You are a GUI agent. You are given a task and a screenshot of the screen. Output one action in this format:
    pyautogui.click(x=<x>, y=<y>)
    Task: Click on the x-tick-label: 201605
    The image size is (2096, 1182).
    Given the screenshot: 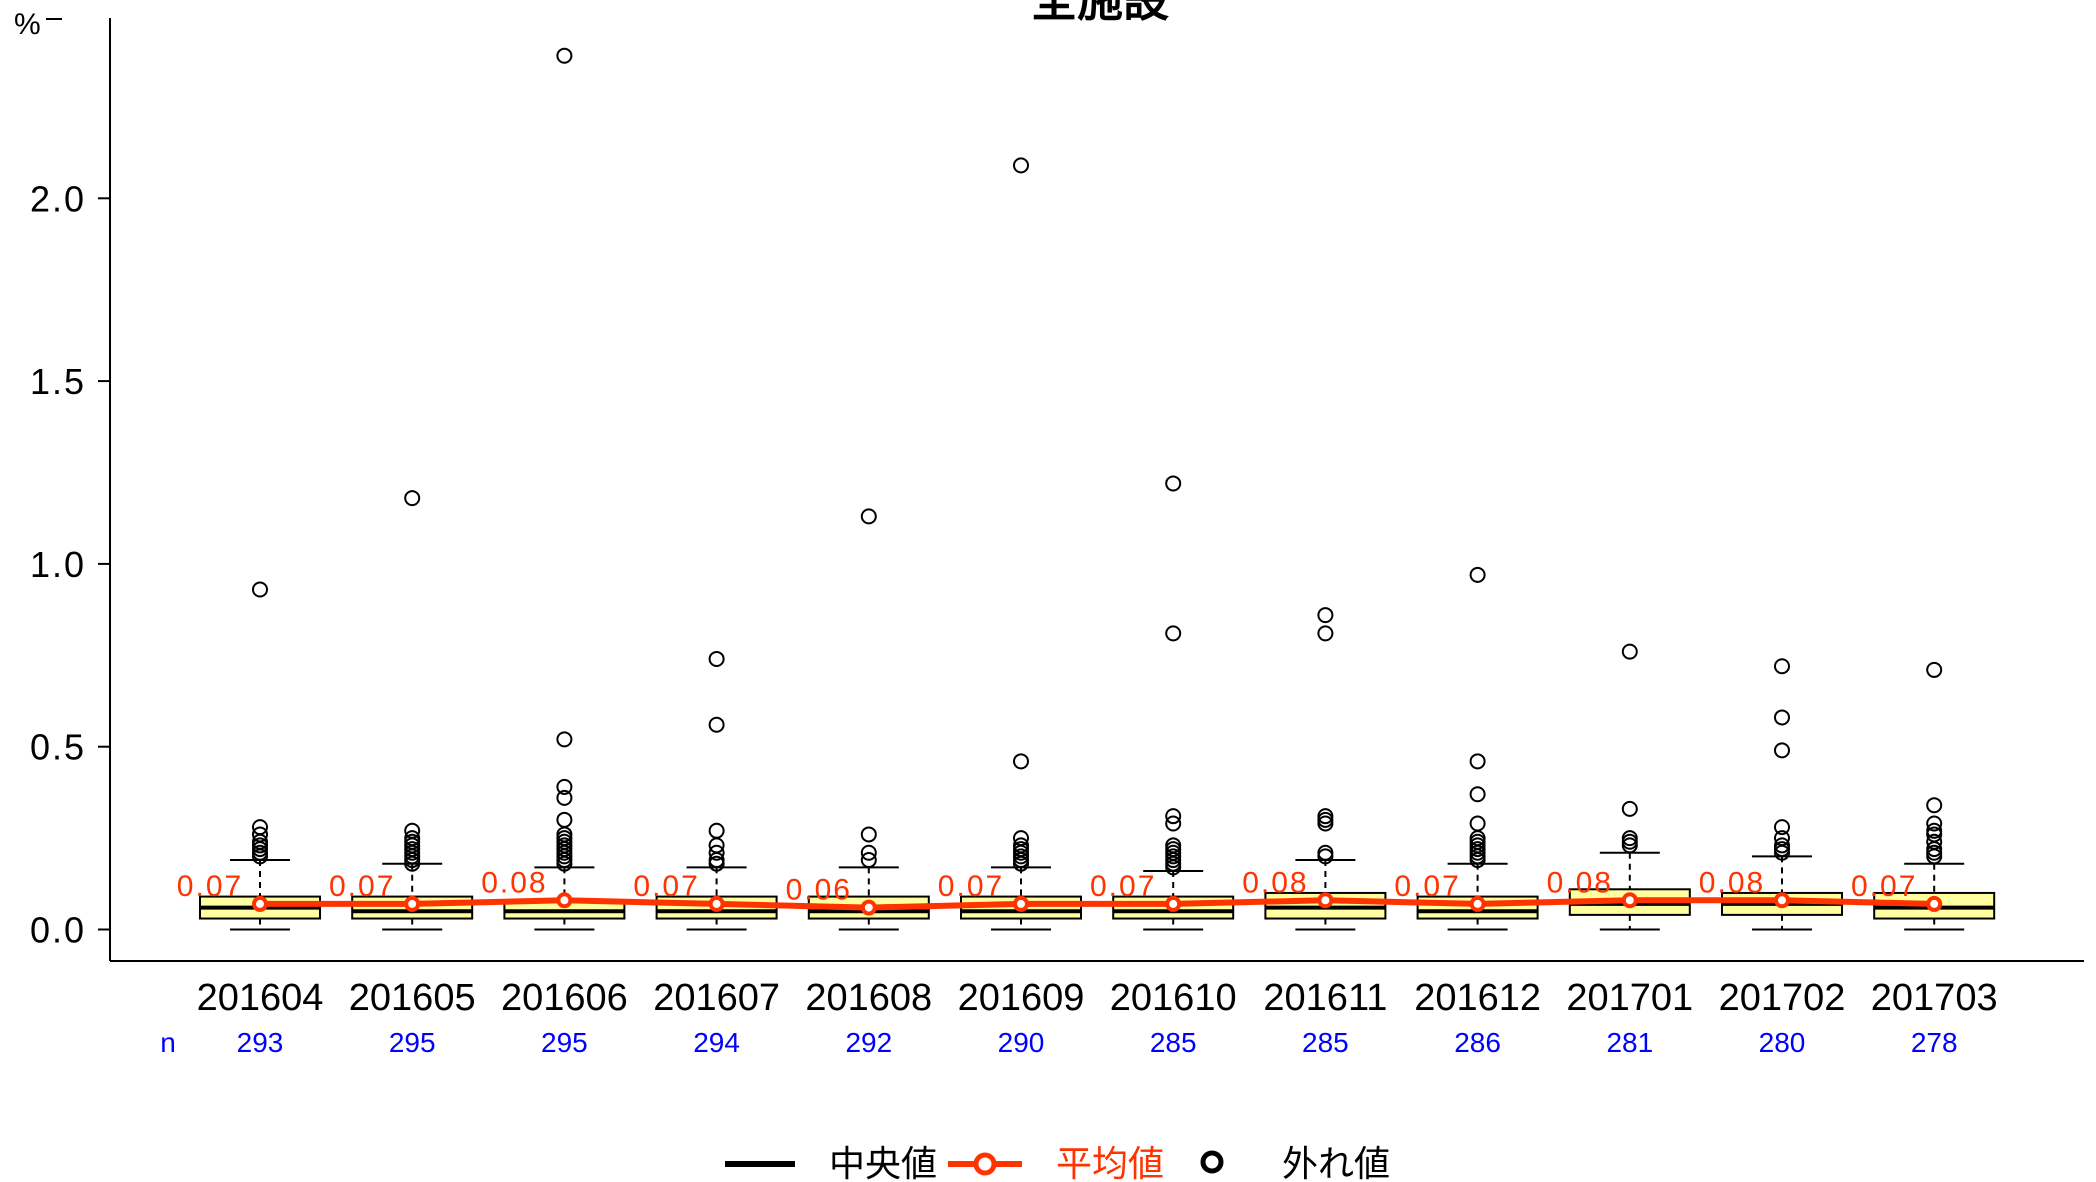 What is the action you would take?
    pyautogui.click(x=412, y=998)
    